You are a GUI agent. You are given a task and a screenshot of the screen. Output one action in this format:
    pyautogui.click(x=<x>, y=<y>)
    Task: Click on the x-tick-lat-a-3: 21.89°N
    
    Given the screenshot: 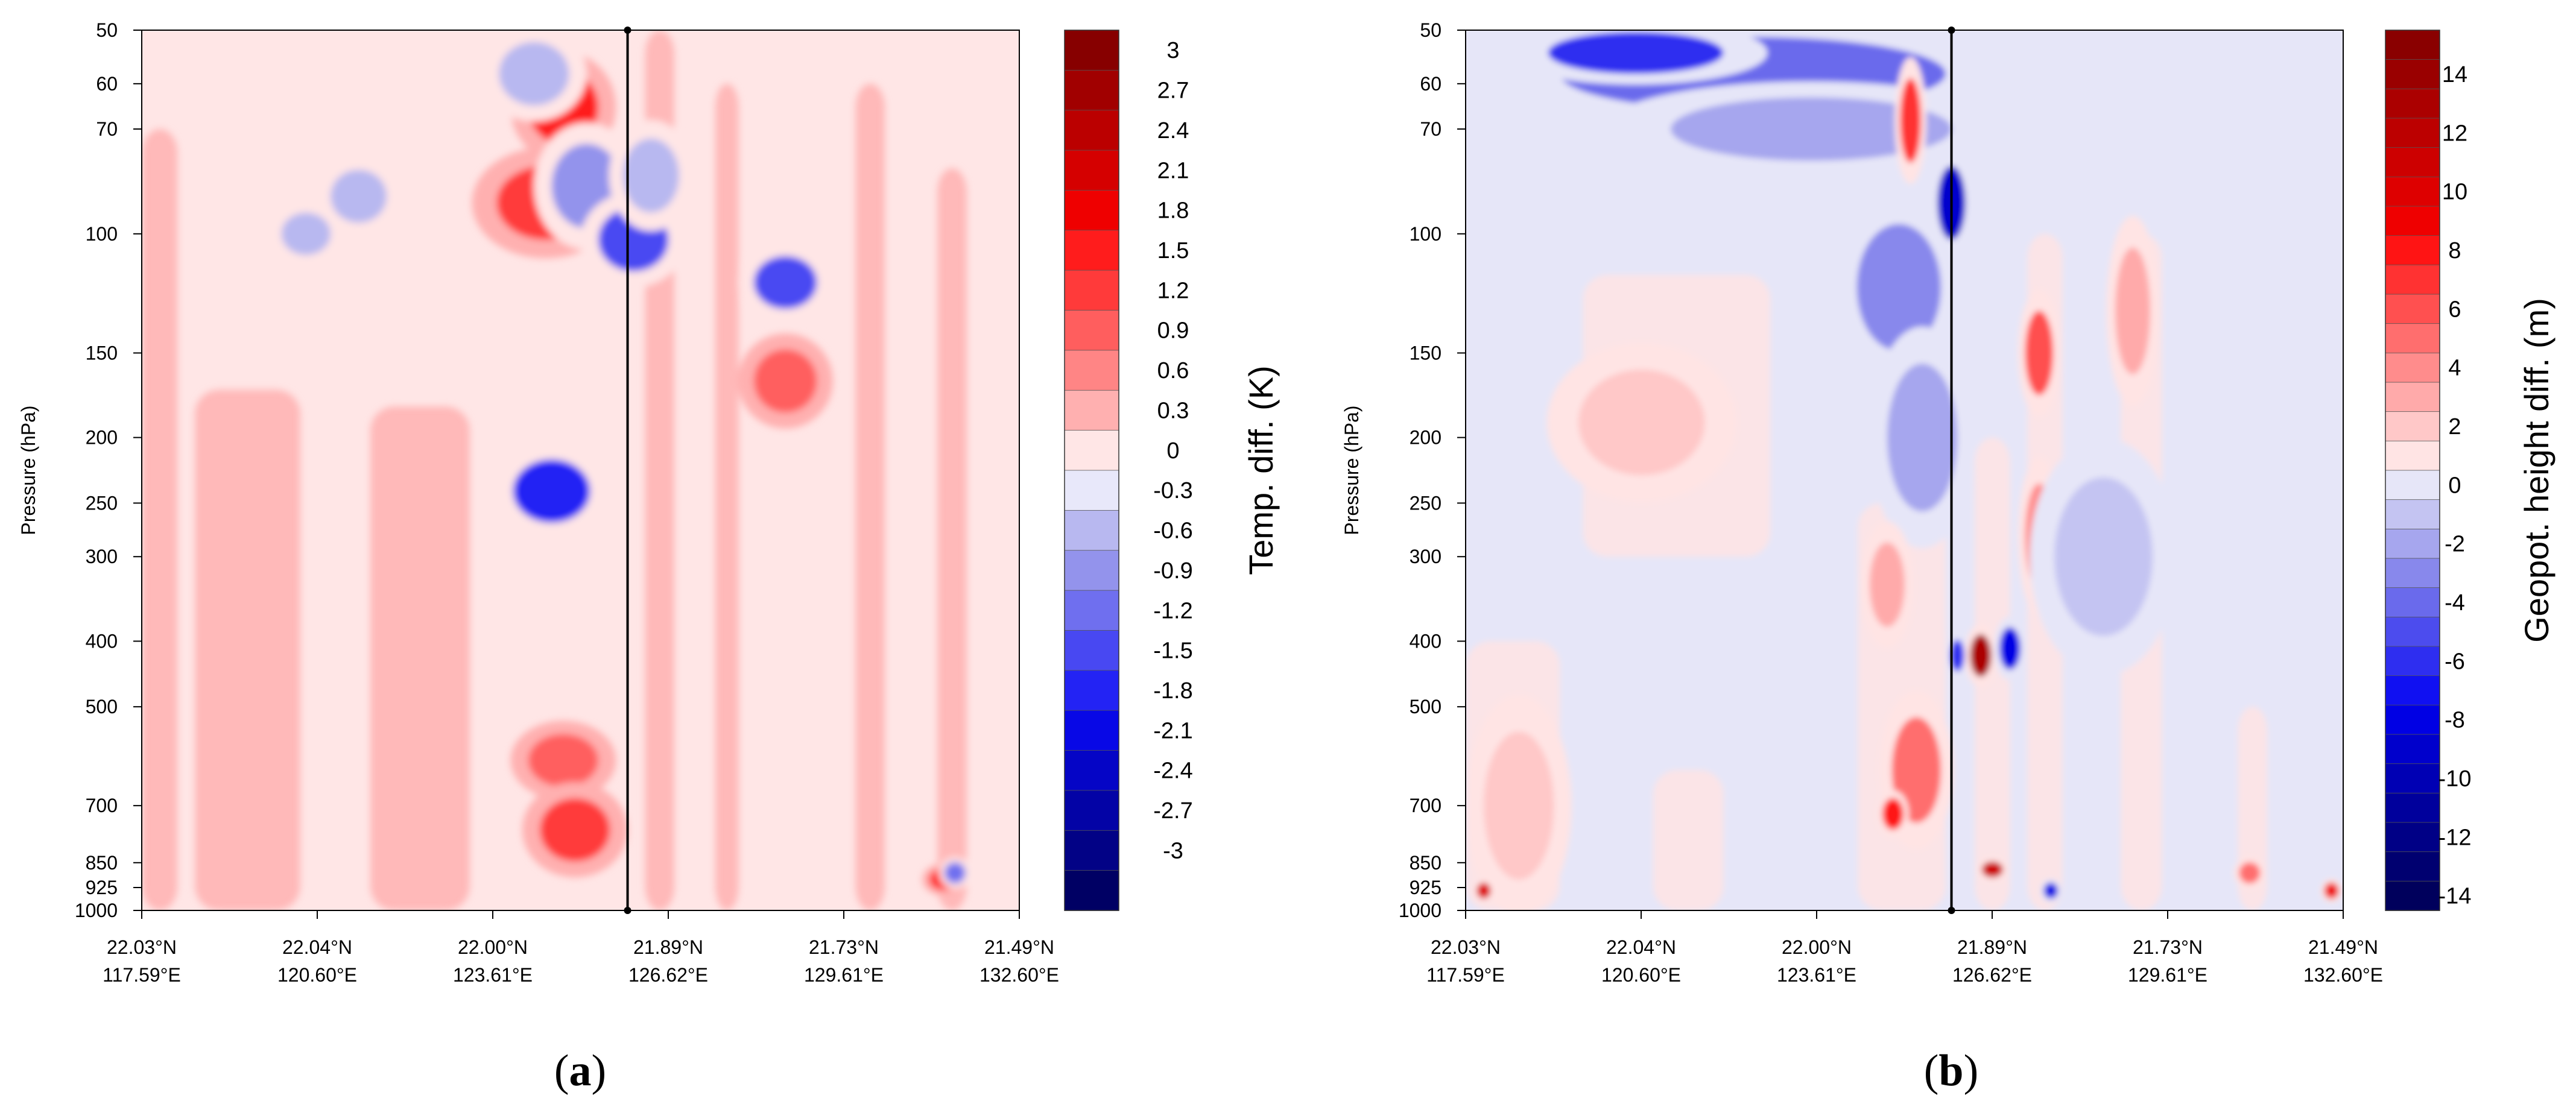 What is the action you would take?
    pyautogui.click(x=668, y=947)
    